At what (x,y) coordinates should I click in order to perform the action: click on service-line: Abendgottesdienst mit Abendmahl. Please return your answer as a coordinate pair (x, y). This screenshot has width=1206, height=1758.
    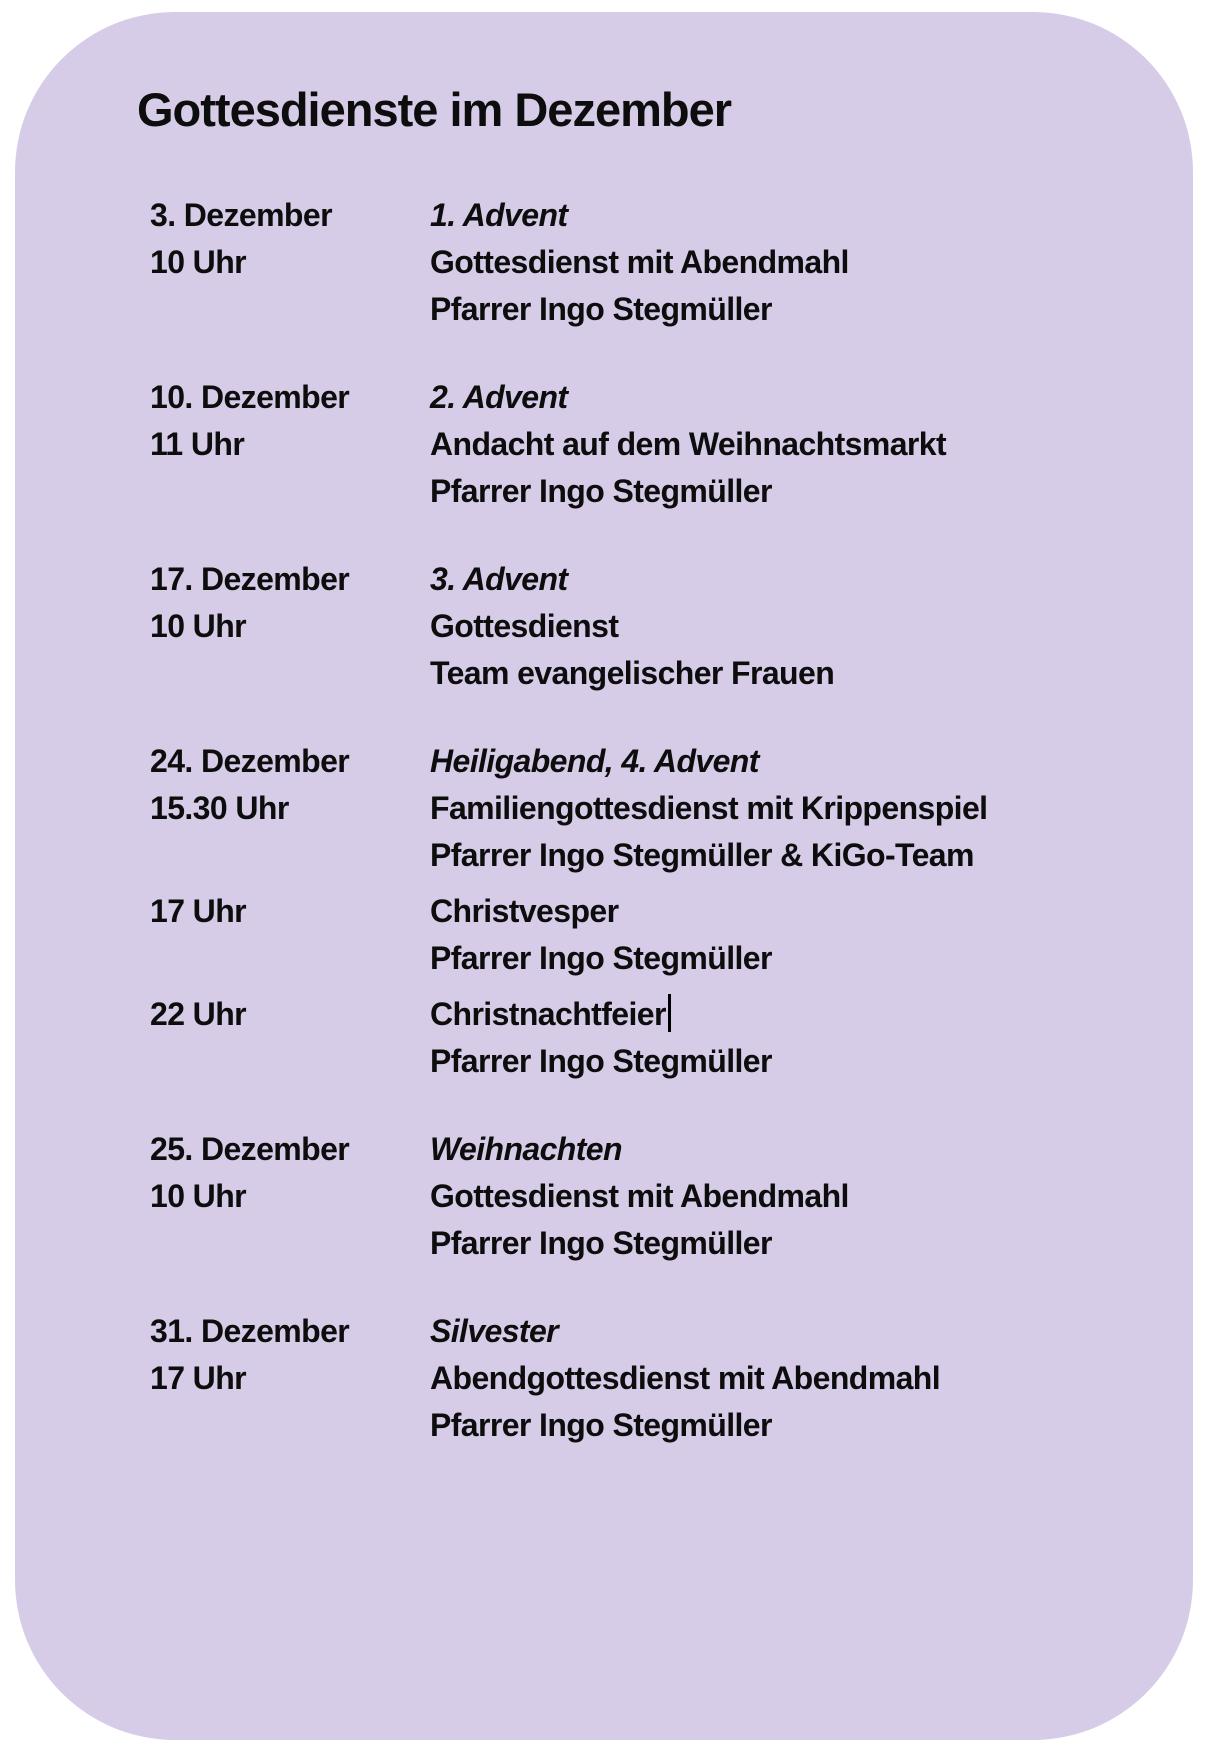
    Looking at the image, I should click on (685, 1377).